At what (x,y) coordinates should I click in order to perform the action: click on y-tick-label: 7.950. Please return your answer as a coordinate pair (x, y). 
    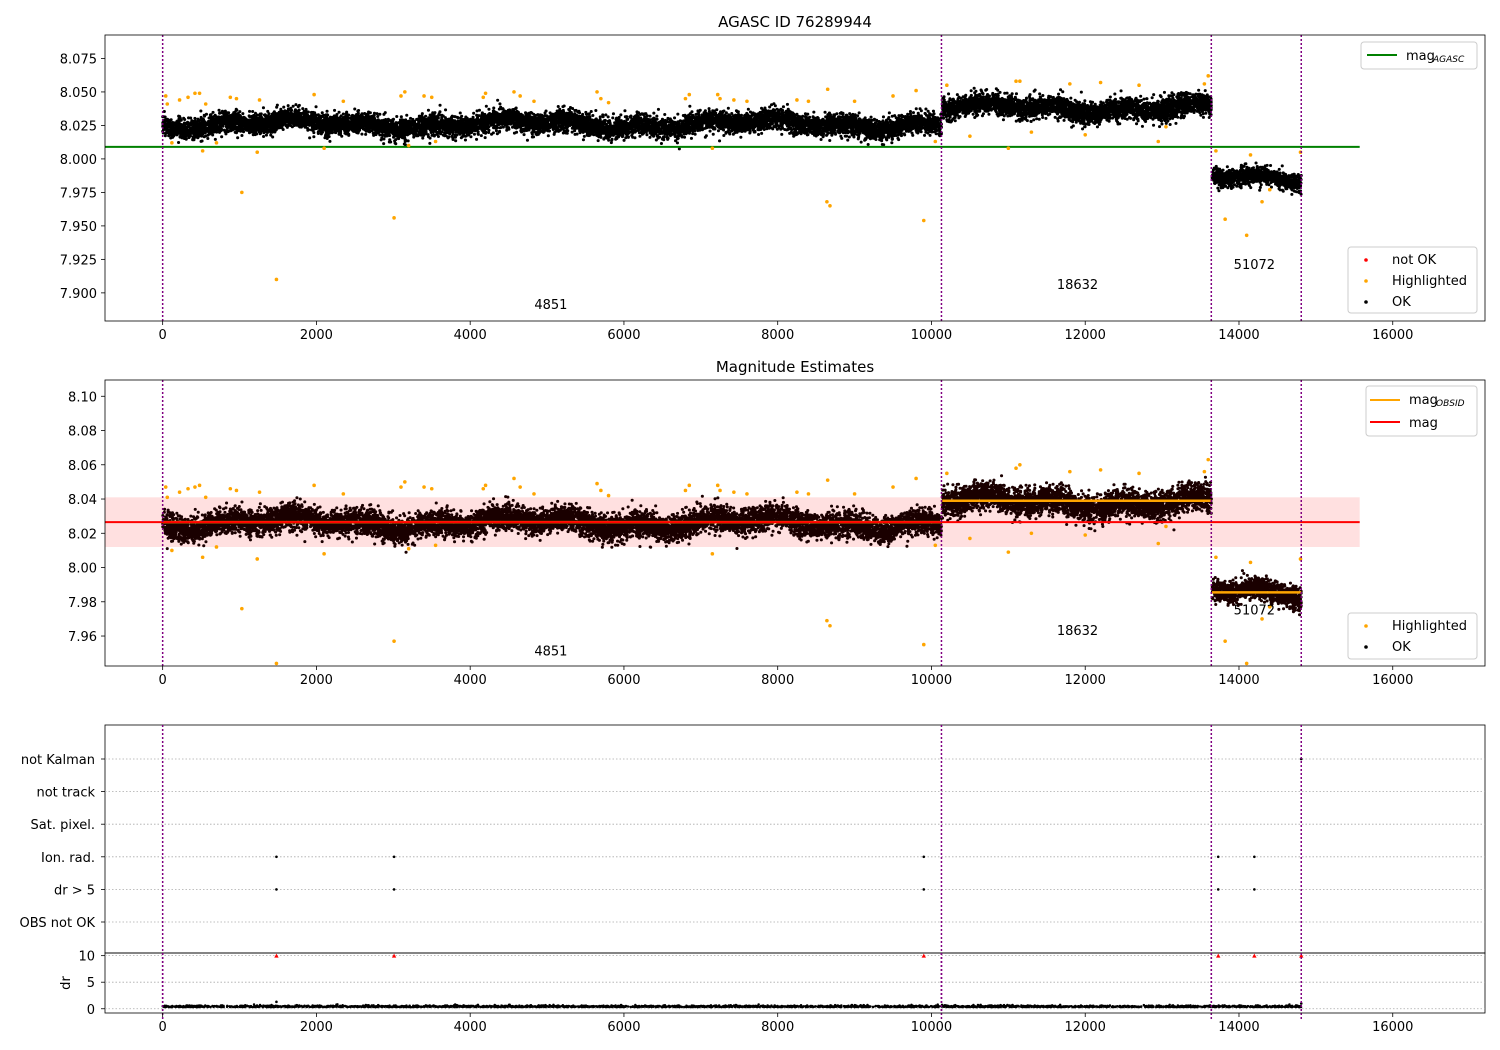
    Looking at the image, I should click on (78, 227).